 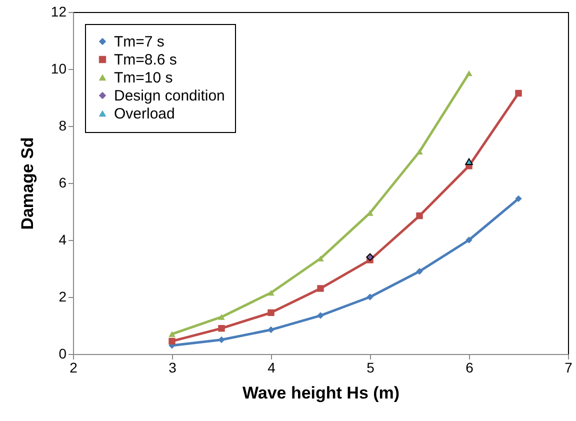 What do you see at coordinates (321, 393) in the screenshot?
I see `x-axis-title: Wave height Hs (m)` at bounding box center [321, 393].